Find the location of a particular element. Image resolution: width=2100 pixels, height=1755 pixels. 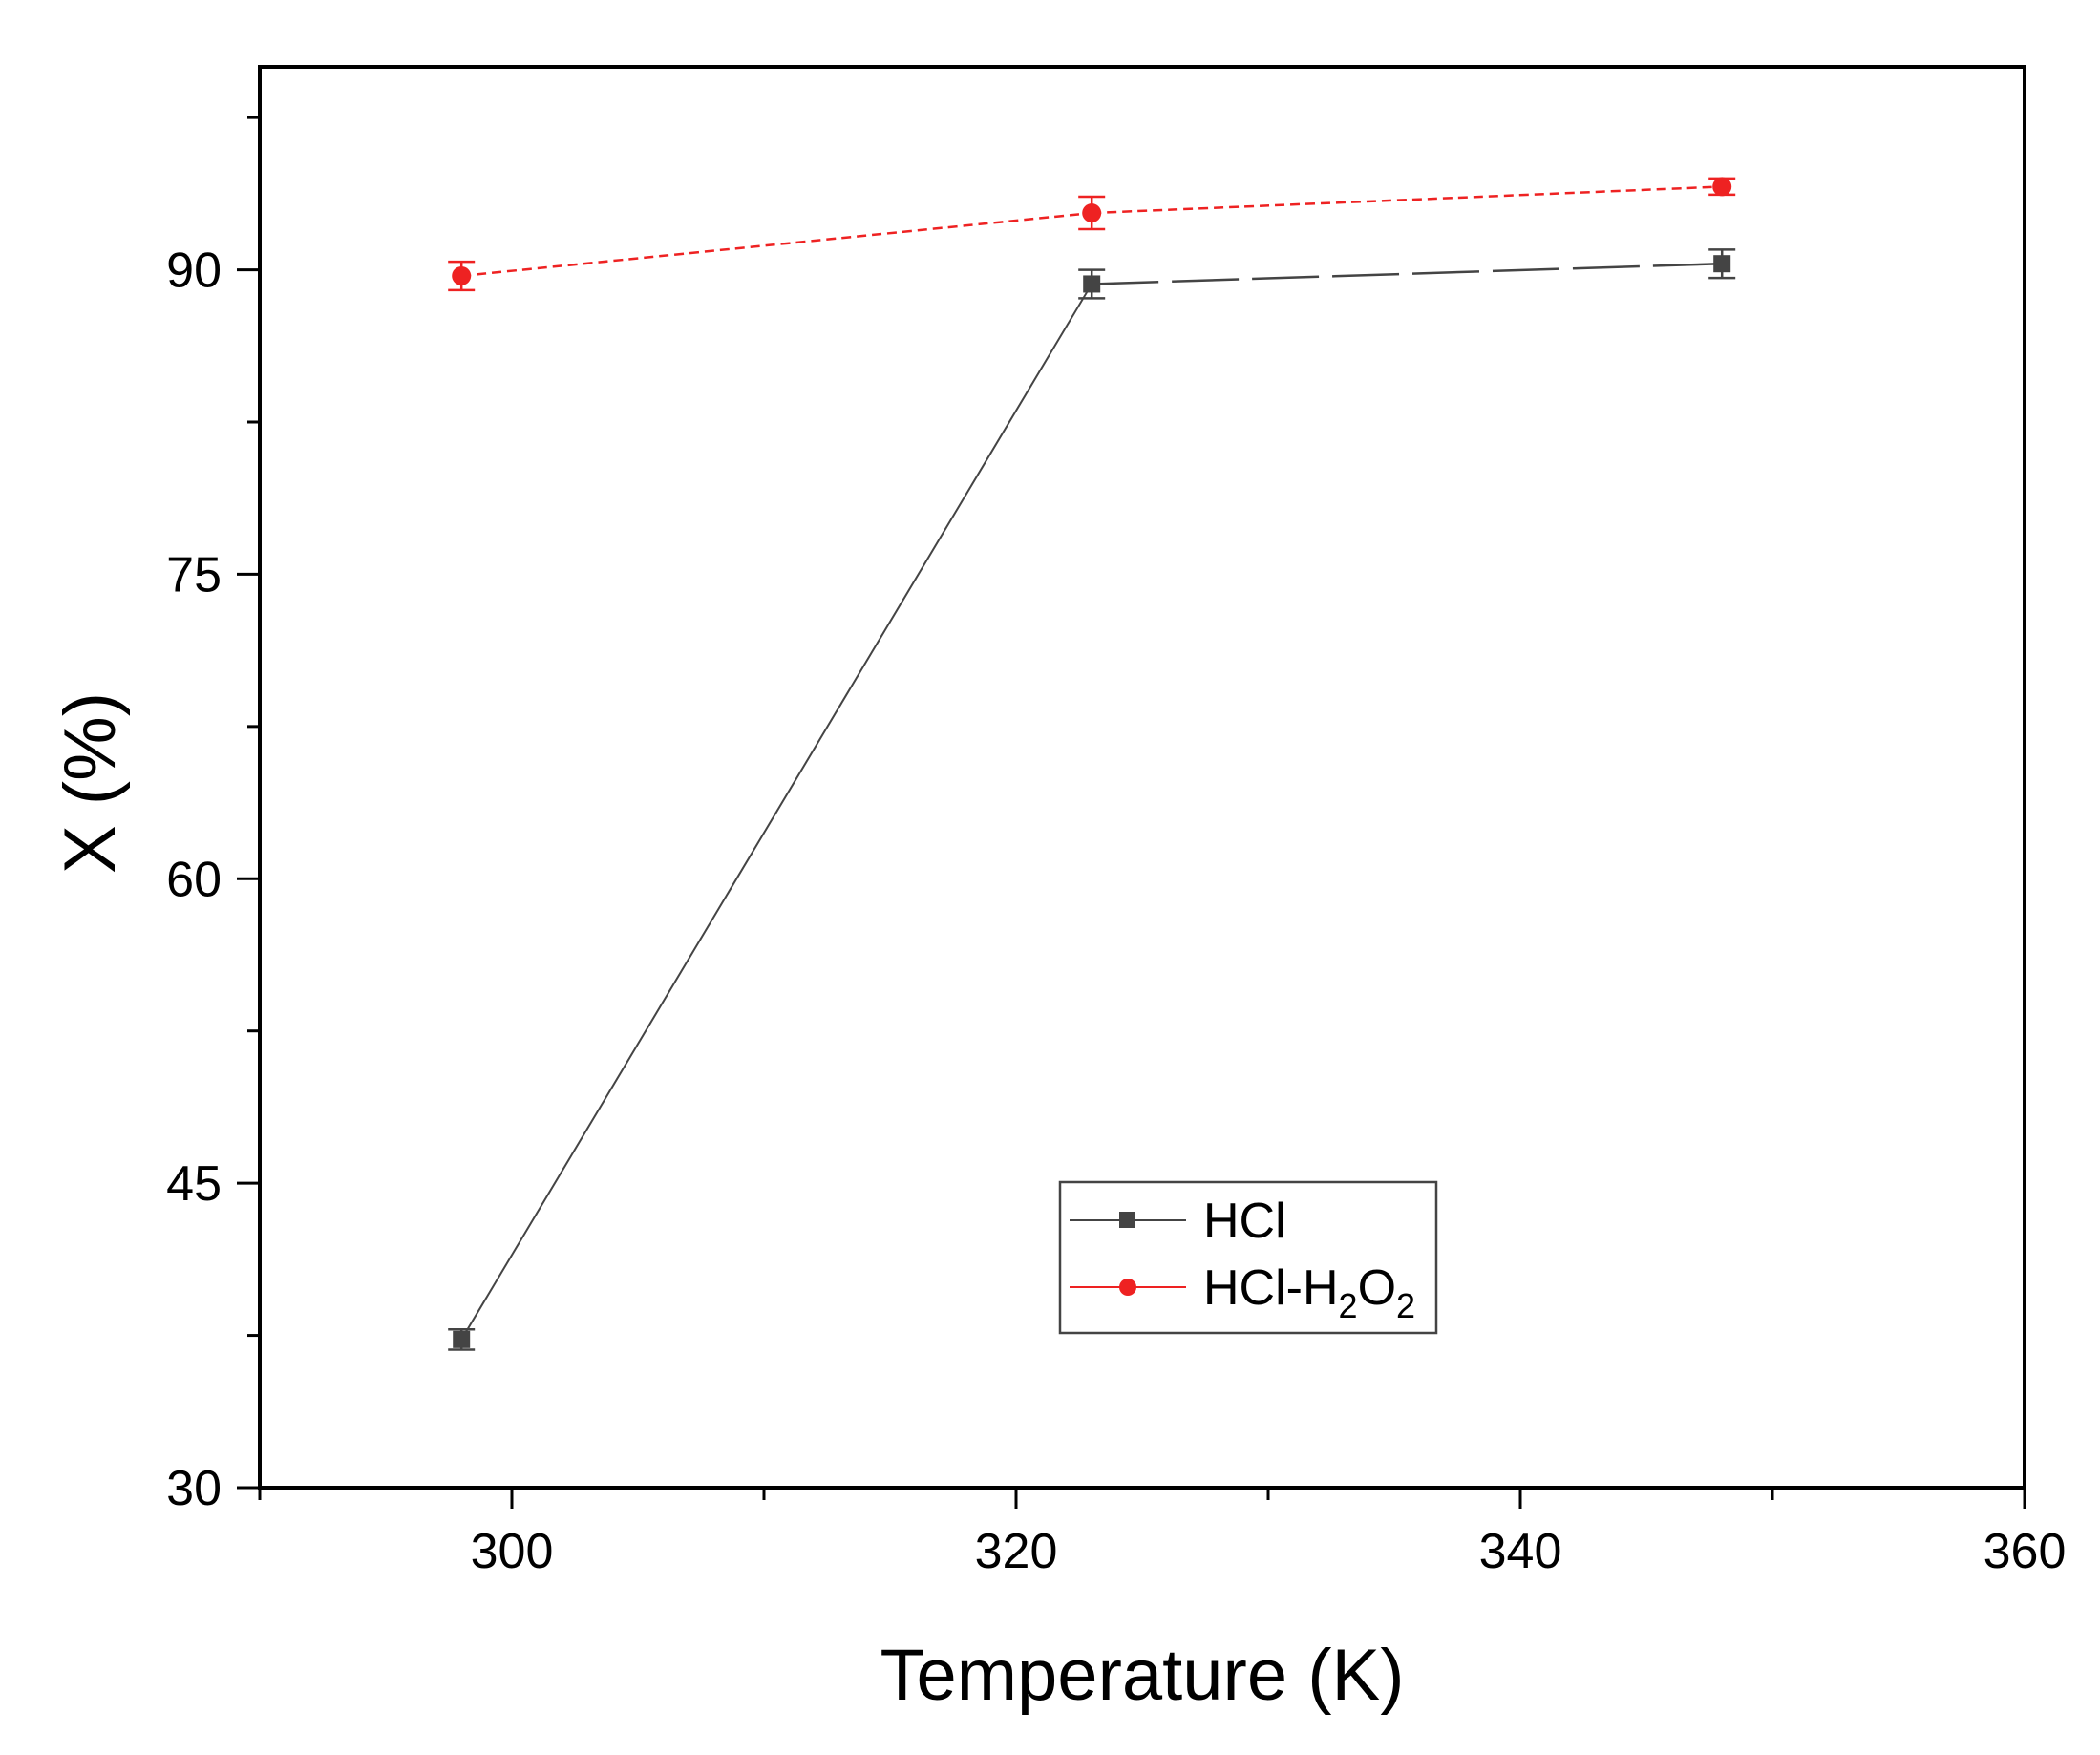

x-axis-title: Temperature (K) is located at coordinates (1142, 1675).